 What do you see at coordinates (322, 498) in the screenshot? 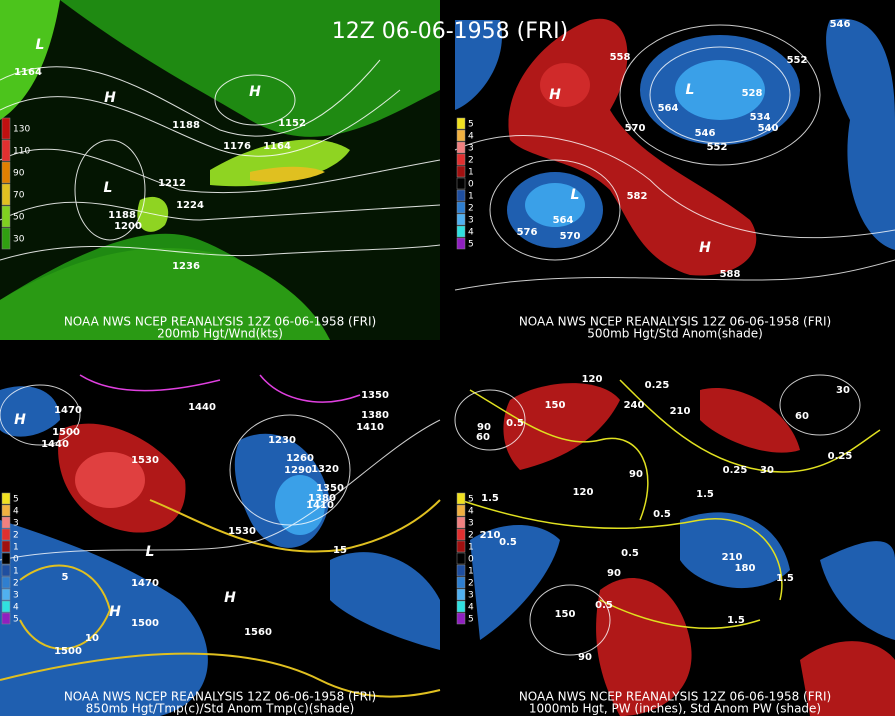
I see `contour-label: 1380` at bounding box center [322, 498].